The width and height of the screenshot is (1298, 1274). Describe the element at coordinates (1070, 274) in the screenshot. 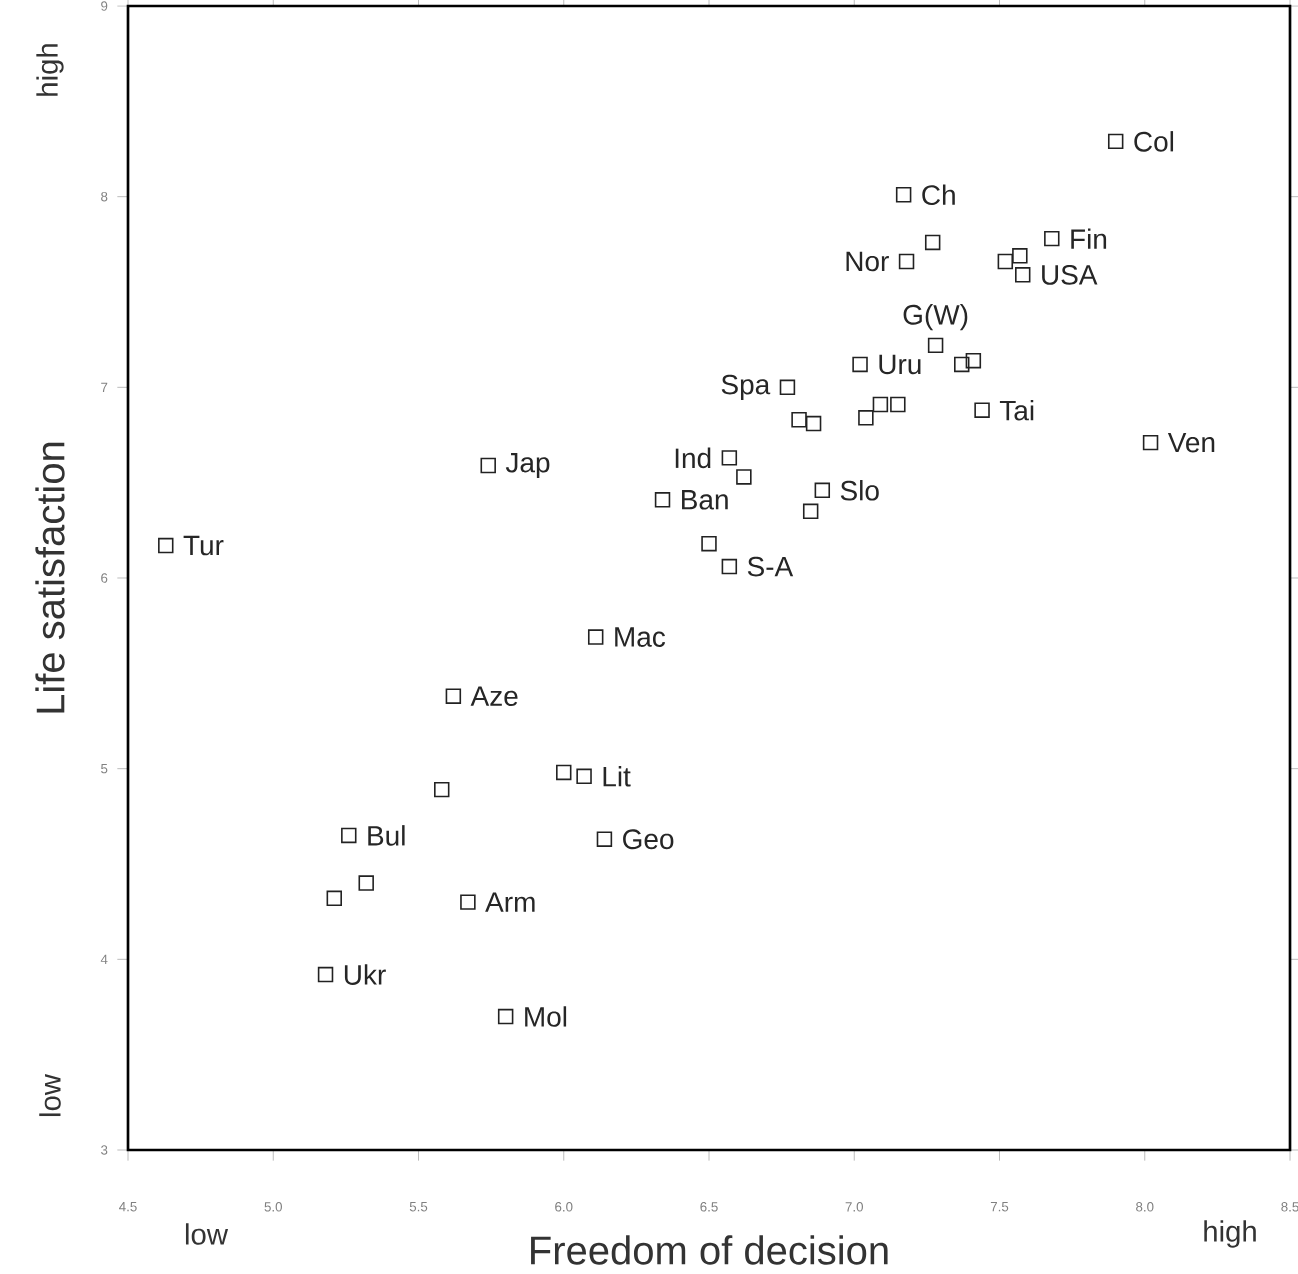

I see `annotation: USA` at that location.